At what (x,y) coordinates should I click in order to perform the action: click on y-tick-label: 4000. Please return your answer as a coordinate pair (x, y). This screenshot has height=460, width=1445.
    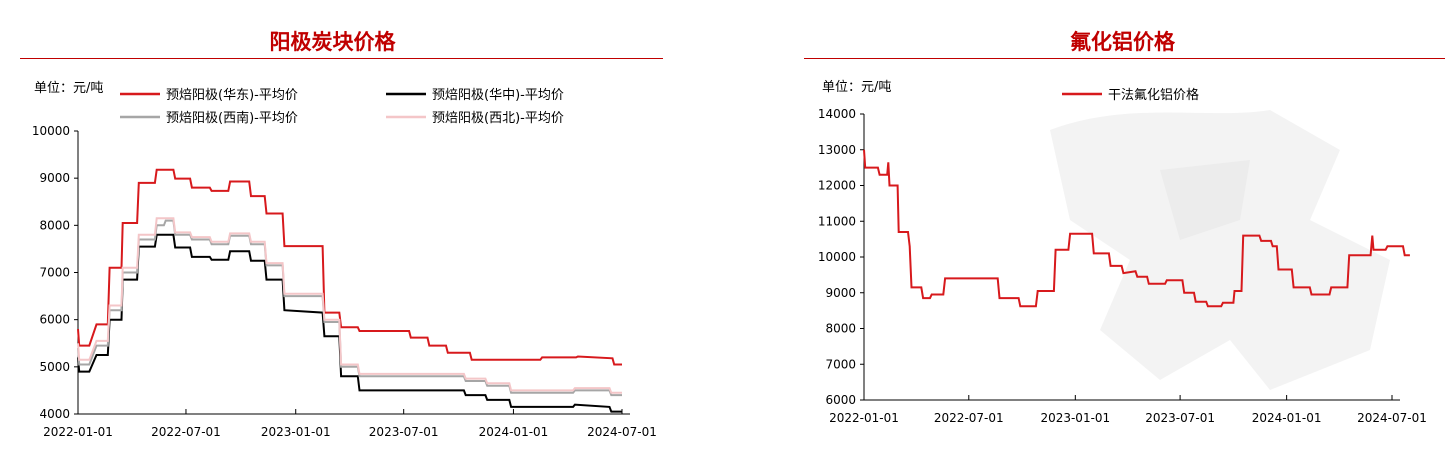
    Looking at the image, I should click on (54, 414).